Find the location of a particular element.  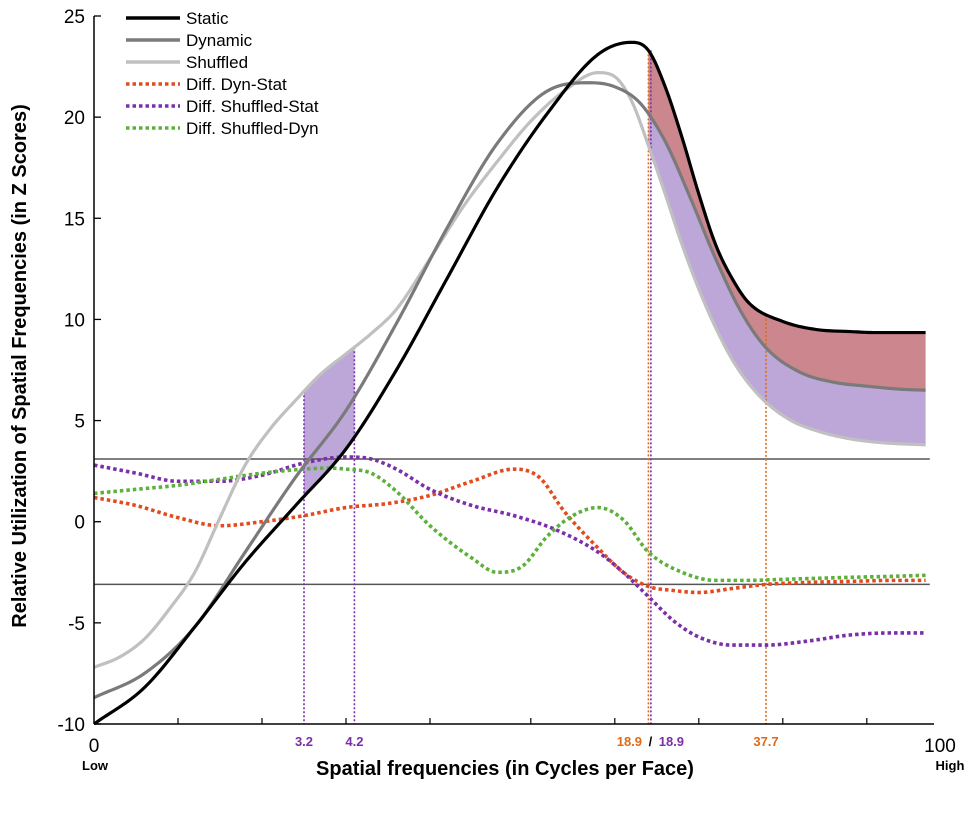

legend-label-0: Static is located at coordinates (207, 18).